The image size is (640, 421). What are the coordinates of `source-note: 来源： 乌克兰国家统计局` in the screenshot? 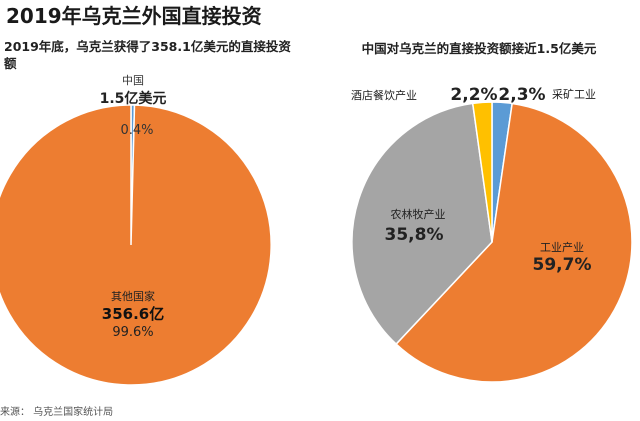 It's located at (57, 412).